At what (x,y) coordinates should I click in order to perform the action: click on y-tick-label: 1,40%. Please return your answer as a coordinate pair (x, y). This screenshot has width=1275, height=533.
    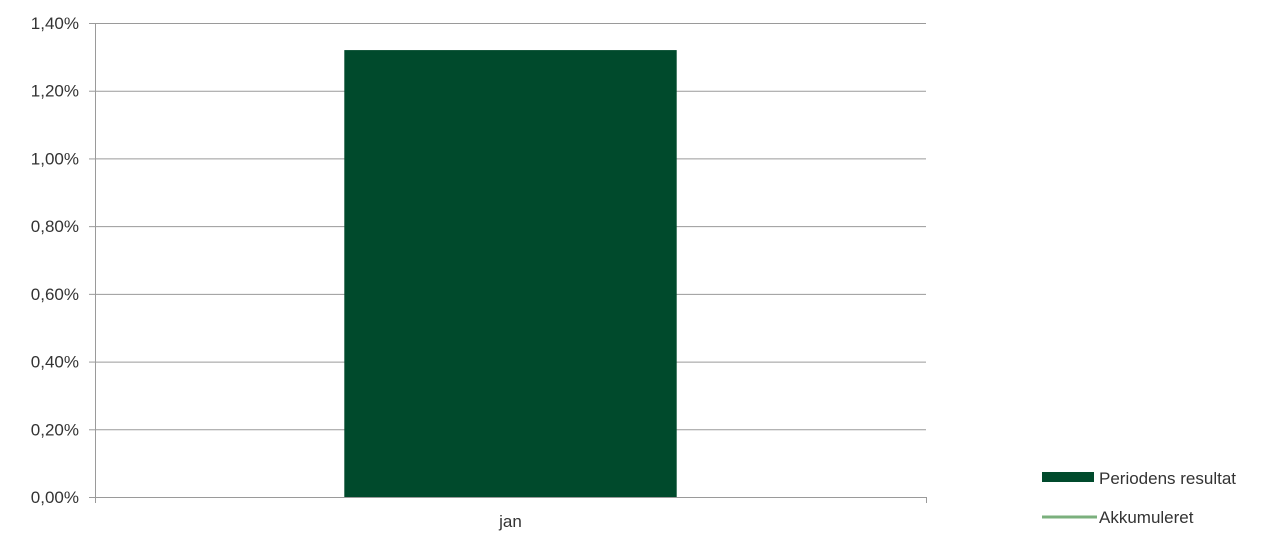
    Looking at the image, I should click on (55, 23).